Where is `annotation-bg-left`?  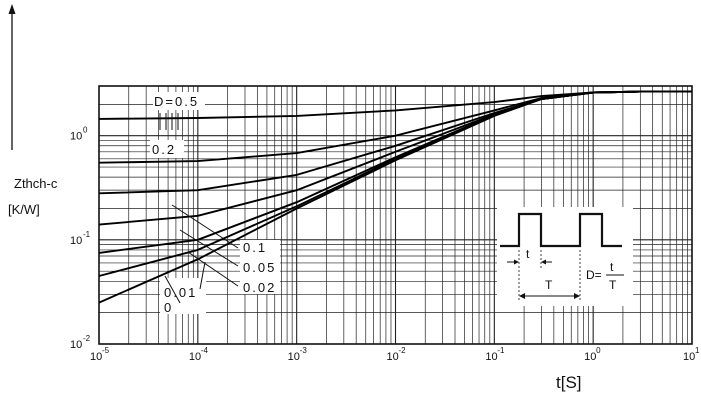
annotation-bg-left is located at coordinates (183, 296).